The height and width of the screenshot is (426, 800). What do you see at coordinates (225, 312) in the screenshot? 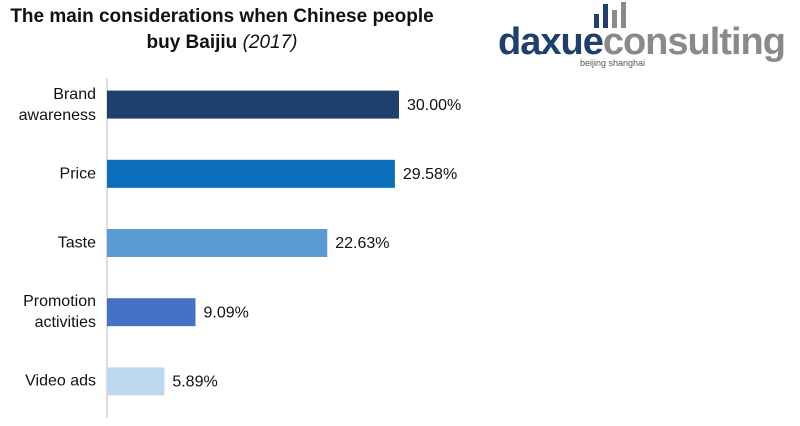
I see `value-label: 9.09%` at bounding box center [225, 312].